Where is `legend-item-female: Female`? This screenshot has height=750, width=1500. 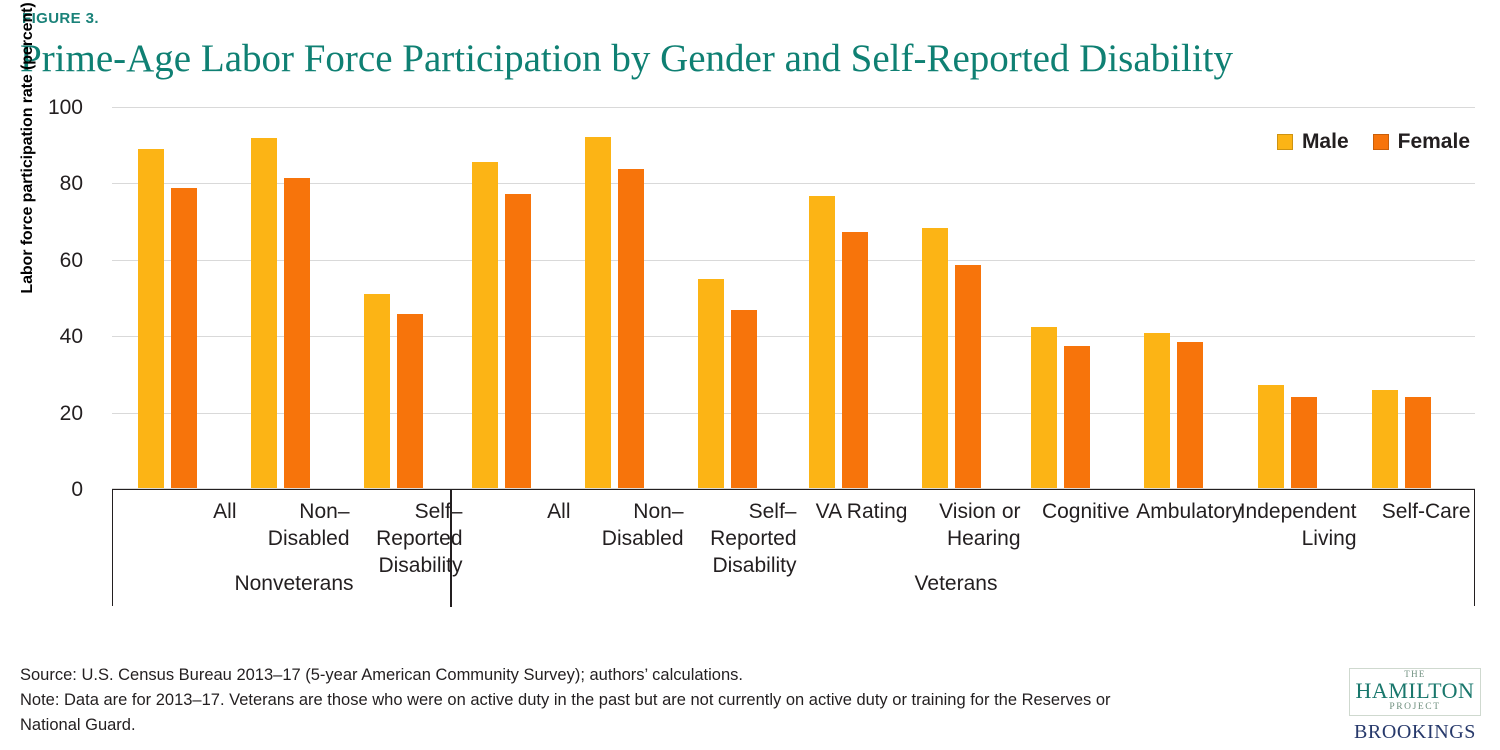 legend-item-female: Female is located at coordinates (1421, 142).